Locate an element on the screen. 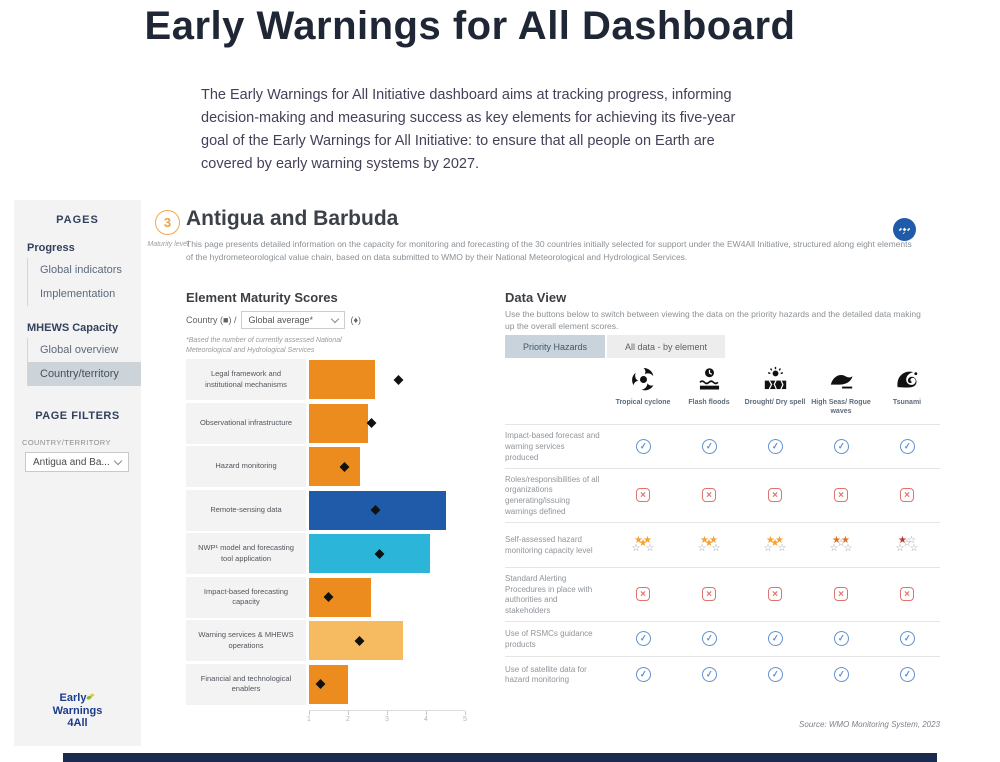 This screenshot has height=762, width=1000. chart-heading: Element Maturity Scores is located at coordinates (262, 297).